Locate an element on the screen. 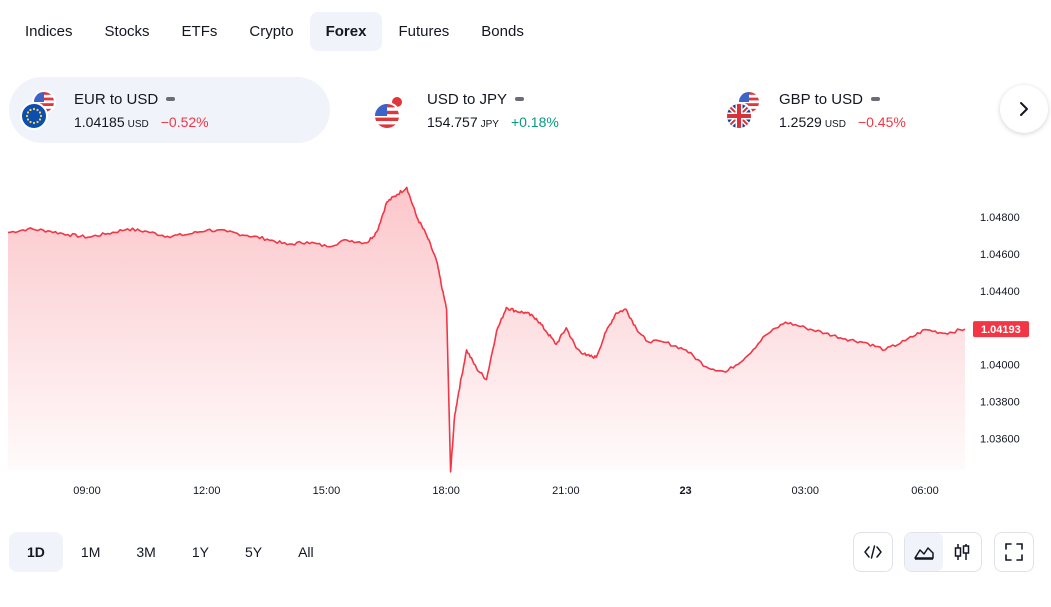 This screenshot has height=607, width=1051. last-price-label: 1.04193 is located at coordinates (1001, 330).